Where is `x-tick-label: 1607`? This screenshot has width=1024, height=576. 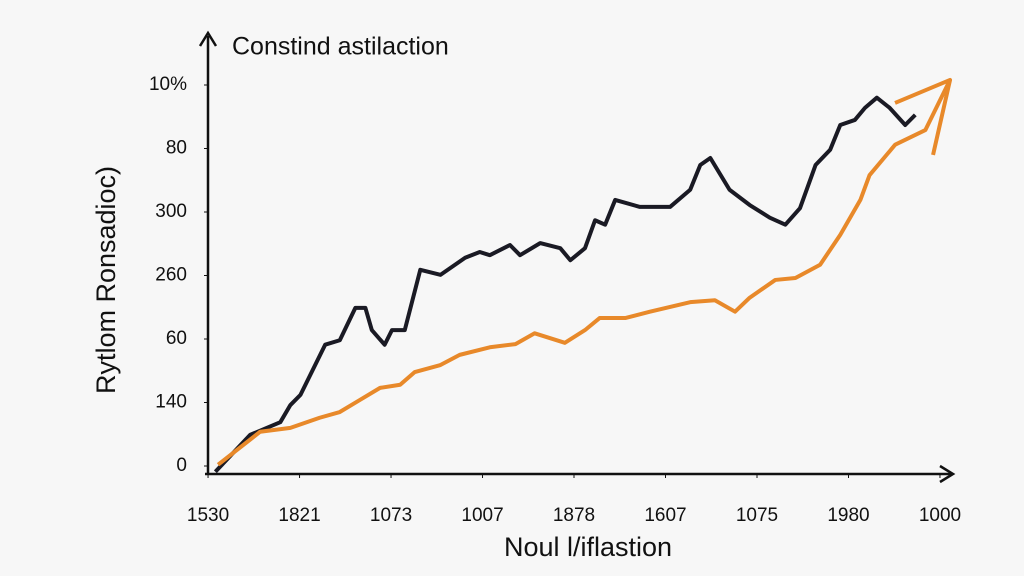 x-tick-label: 1607 is located at coordinates (665, 515).